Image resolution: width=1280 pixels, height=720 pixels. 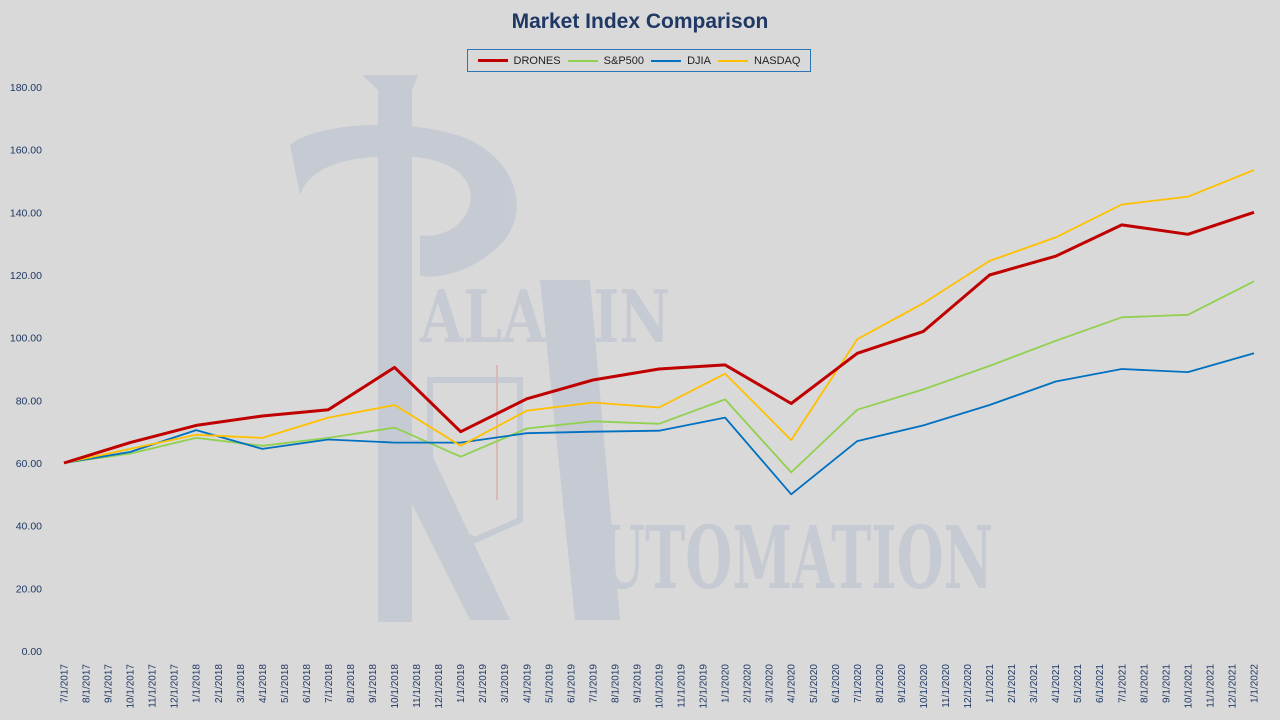 What do you see at coordinates (26, 276) in the screenshot?
I see `y-tick-label: 120.00` at bounding box center [26, 276].